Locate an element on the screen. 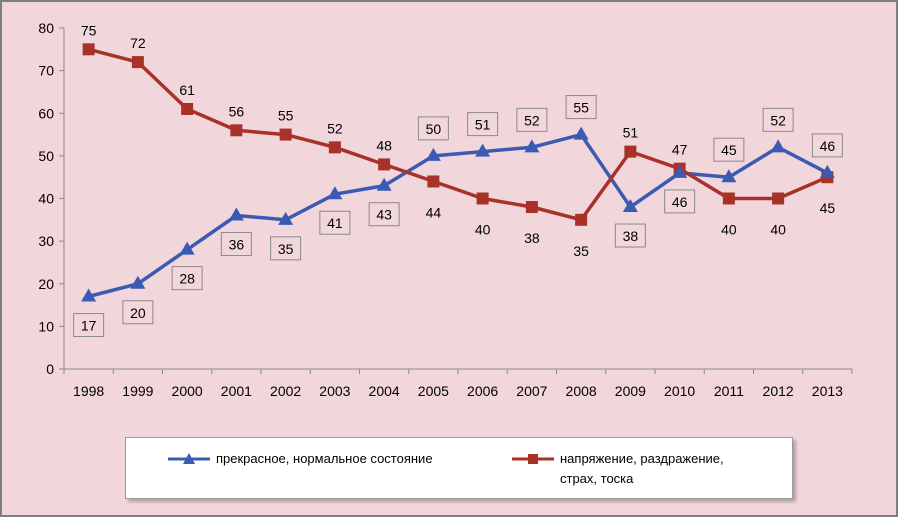  data-label: 43 is located at coordinates (384, 215).